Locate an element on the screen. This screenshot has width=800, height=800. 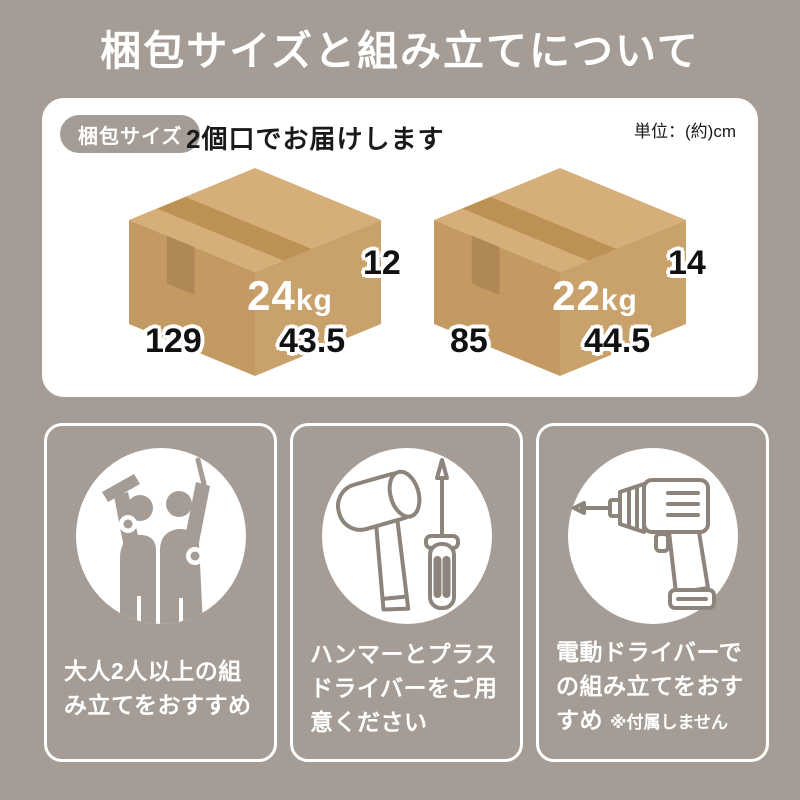
info-card-electric-driver: 電動ドライバーで の組み立てをおす すめ ※付属しません is located at coordinates (652, 592).